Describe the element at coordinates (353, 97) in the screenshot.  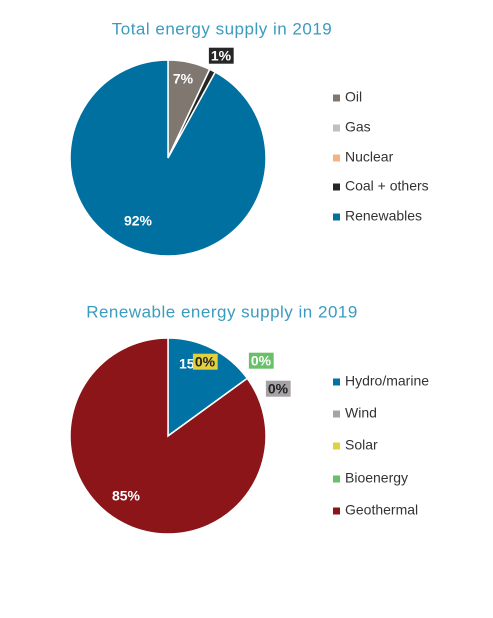
I see `legend-label: Oil` at that location.